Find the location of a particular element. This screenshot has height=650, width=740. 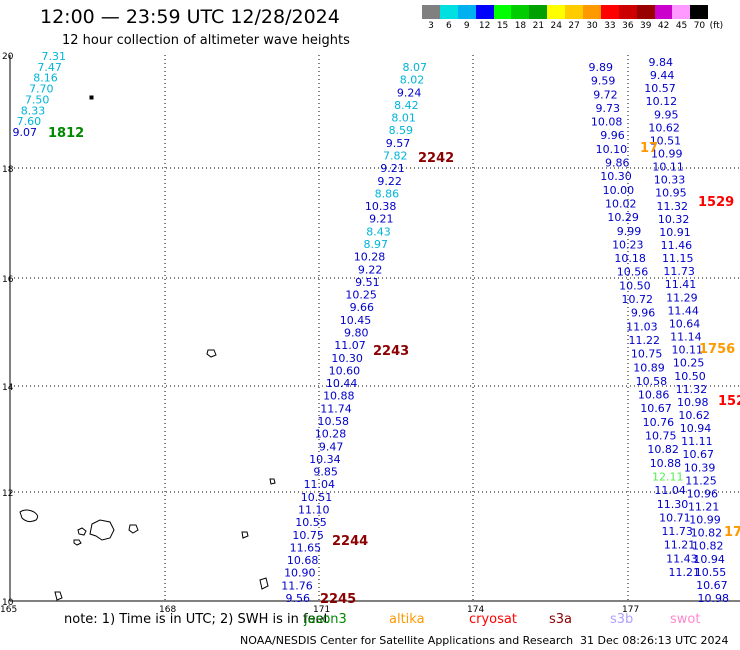

wave-height-value: 11.46 is located at coordinates (677, 245).